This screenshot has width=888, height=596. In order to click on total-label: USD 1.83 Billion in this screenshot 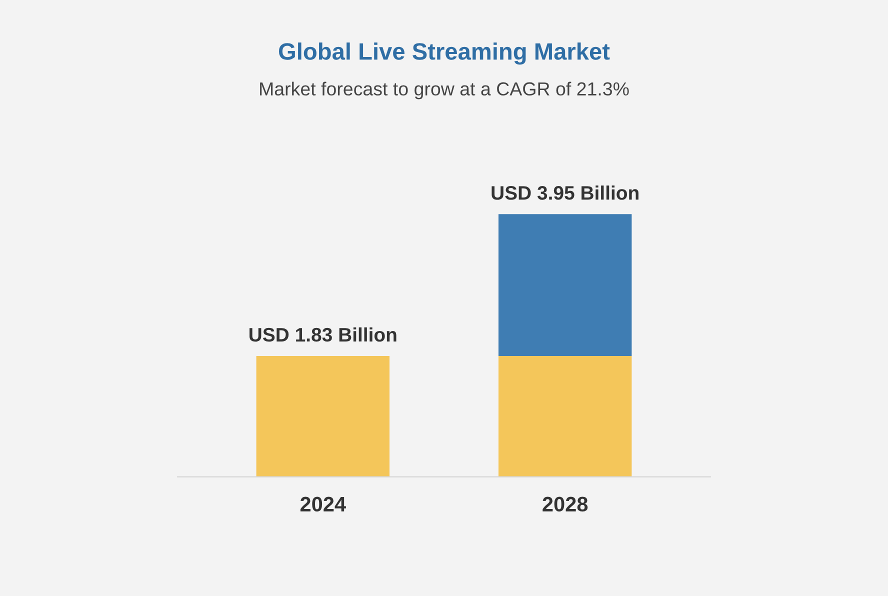, I will do `click(323, 334)`.